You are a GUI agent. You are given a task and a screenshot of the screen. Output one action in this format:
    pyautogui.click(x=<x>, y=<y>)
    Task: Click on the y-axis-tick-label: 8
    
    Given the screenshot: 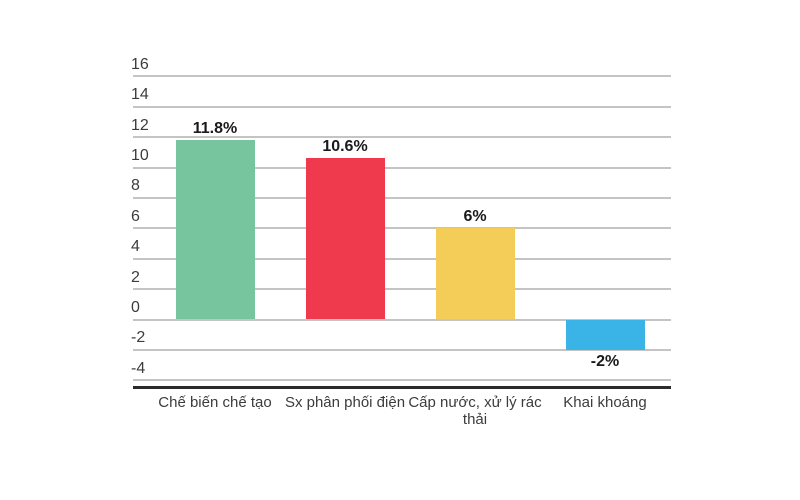 What is the action you would take?
    pyautogui.click(x=135, y=186)
    